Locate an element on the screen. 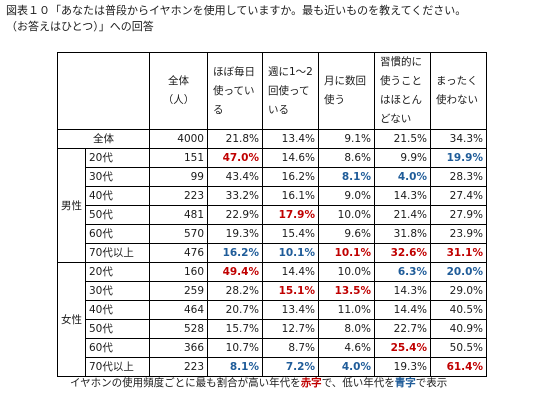 The width and height of the screenshot is (536, 404). total-cell: 34.3% is located at coordinates (458, 139).